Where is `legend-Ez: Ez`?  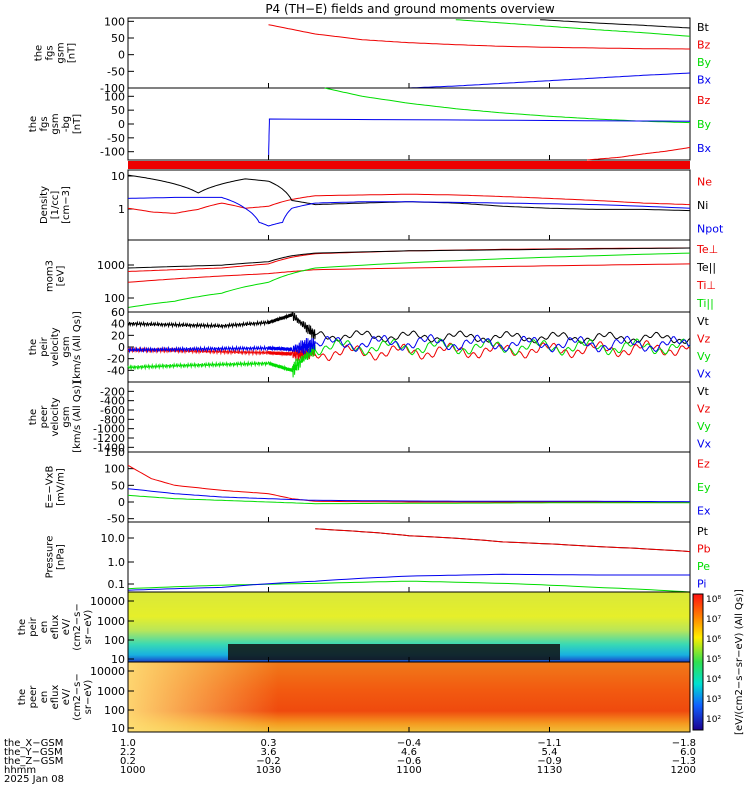
legend-Ez: Ez is located at coordinates (703, 464).